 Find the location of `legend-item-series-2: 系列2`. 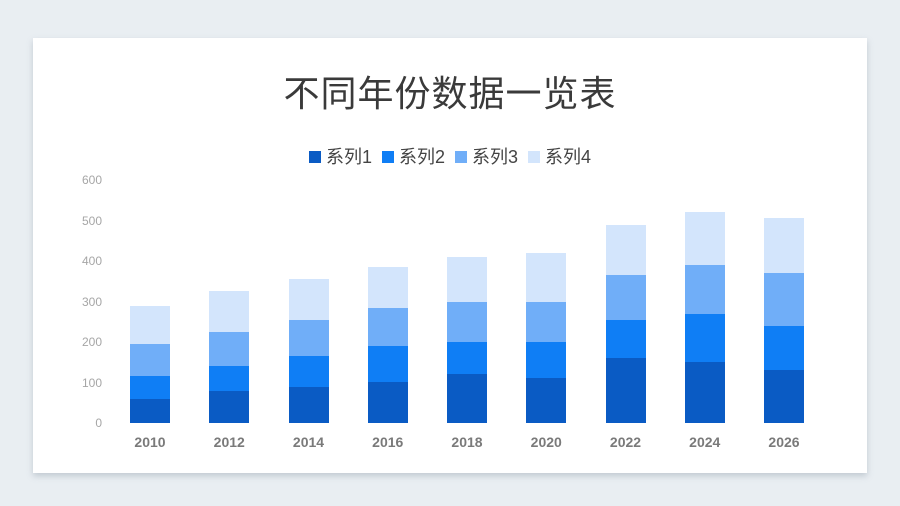

legend-item-series-2: 系列2 is located at coordinates (413, 157).